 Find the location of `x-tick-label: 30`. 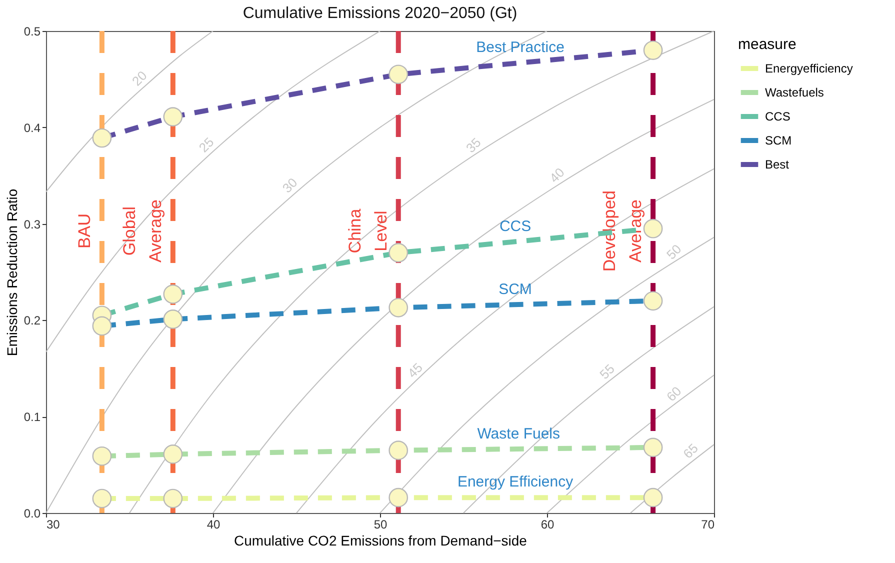

x-tick-label: 30 is located at coordinates (53, 525).